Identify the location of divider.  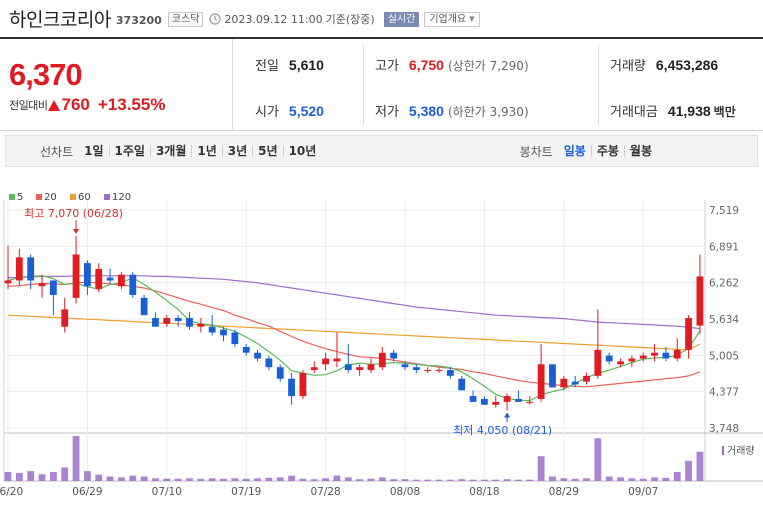
(363, 85).